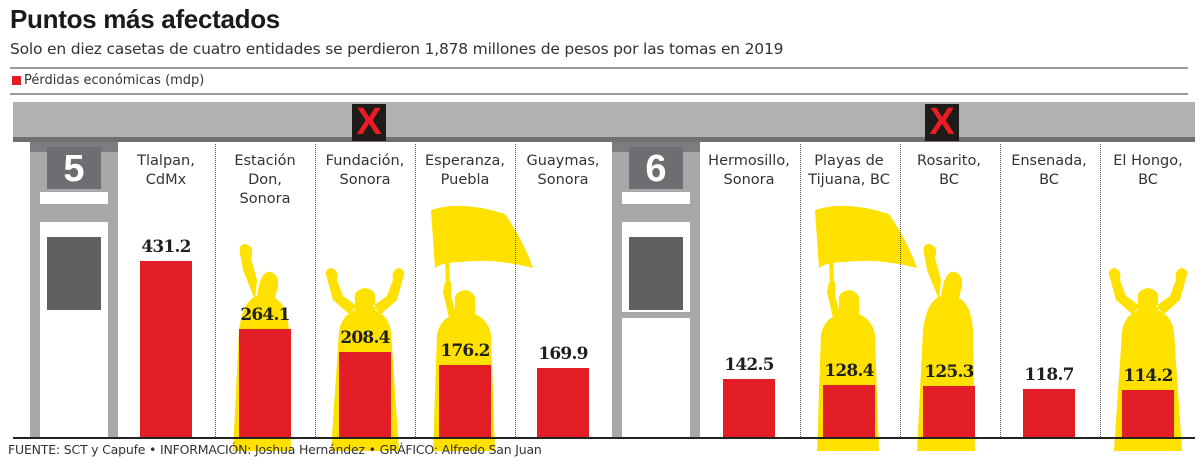 The image size is (1200, 462). What do you see at coordinates (949, 161) in the screenshot?
I see `category-label-line: Rosarito,` at bounding box center [949, 161].